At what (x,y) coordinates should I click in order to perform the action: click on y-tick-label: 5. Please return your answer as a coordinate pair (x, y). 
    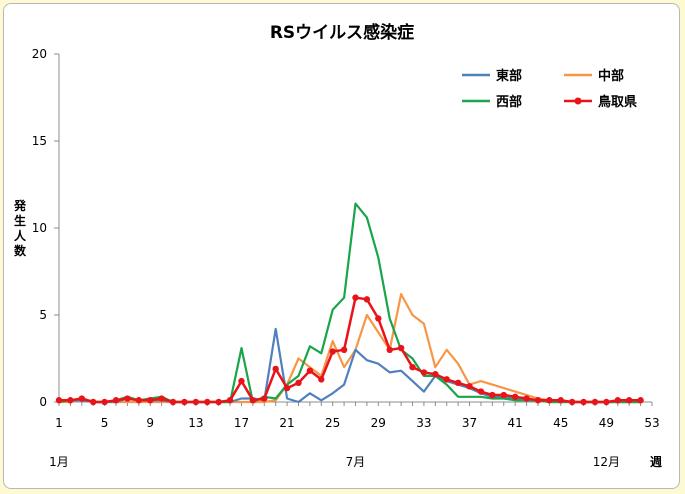
    Looking at the image, I should click on (43, 315).